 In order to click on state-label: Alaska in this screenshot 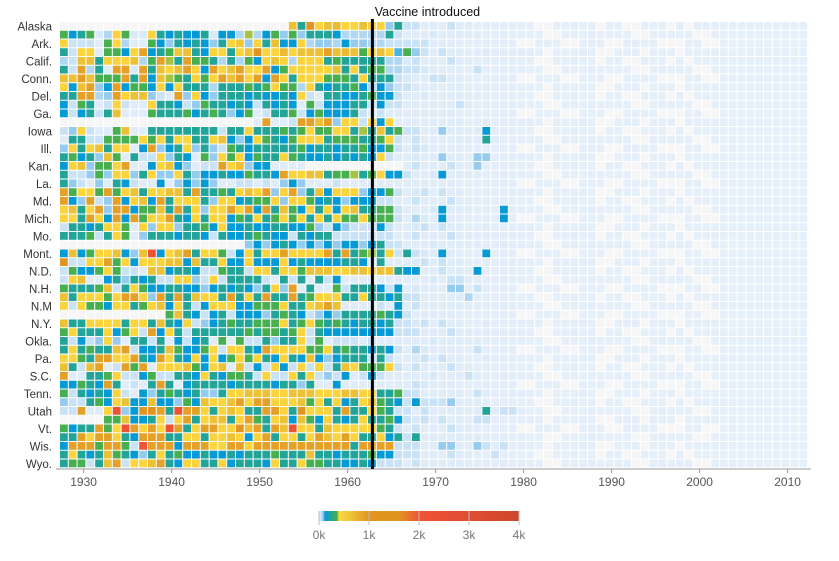, I will do `click(34, 27)`.